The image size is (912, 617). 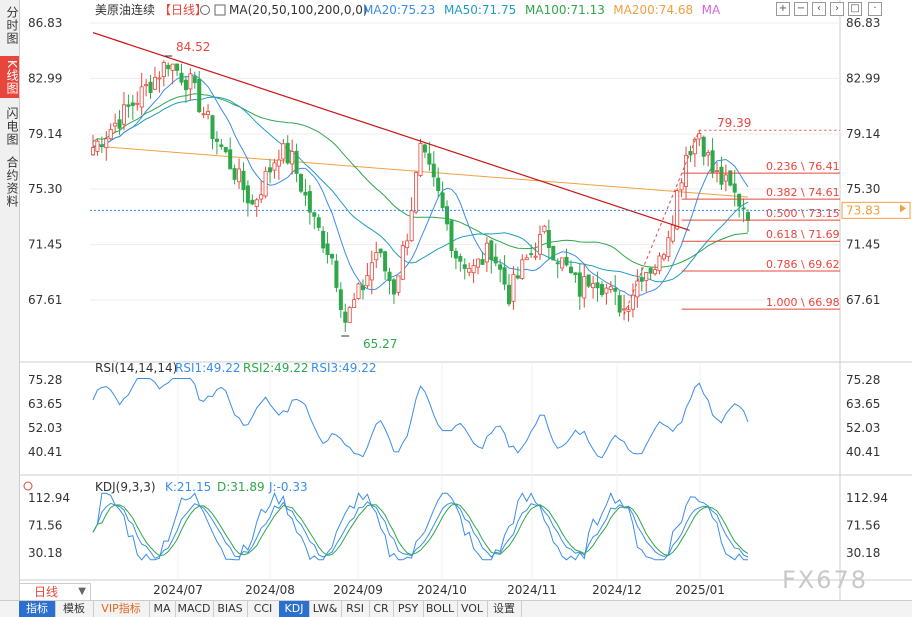 I want to click on indicator-tab-3: MA, so click(x=162, y=609).